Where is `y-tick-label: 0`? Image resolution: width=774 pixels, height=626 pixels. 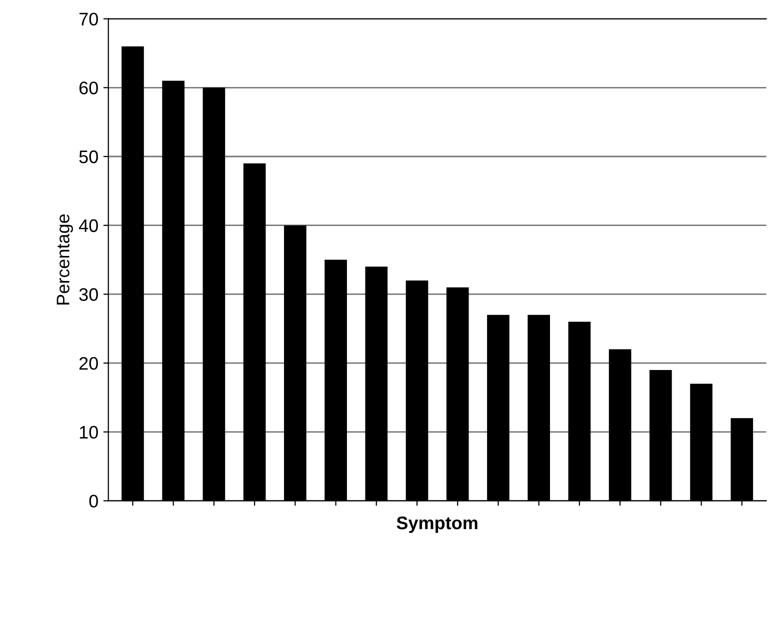 y-tick-label: 0 is located at coordinates (93, 501).